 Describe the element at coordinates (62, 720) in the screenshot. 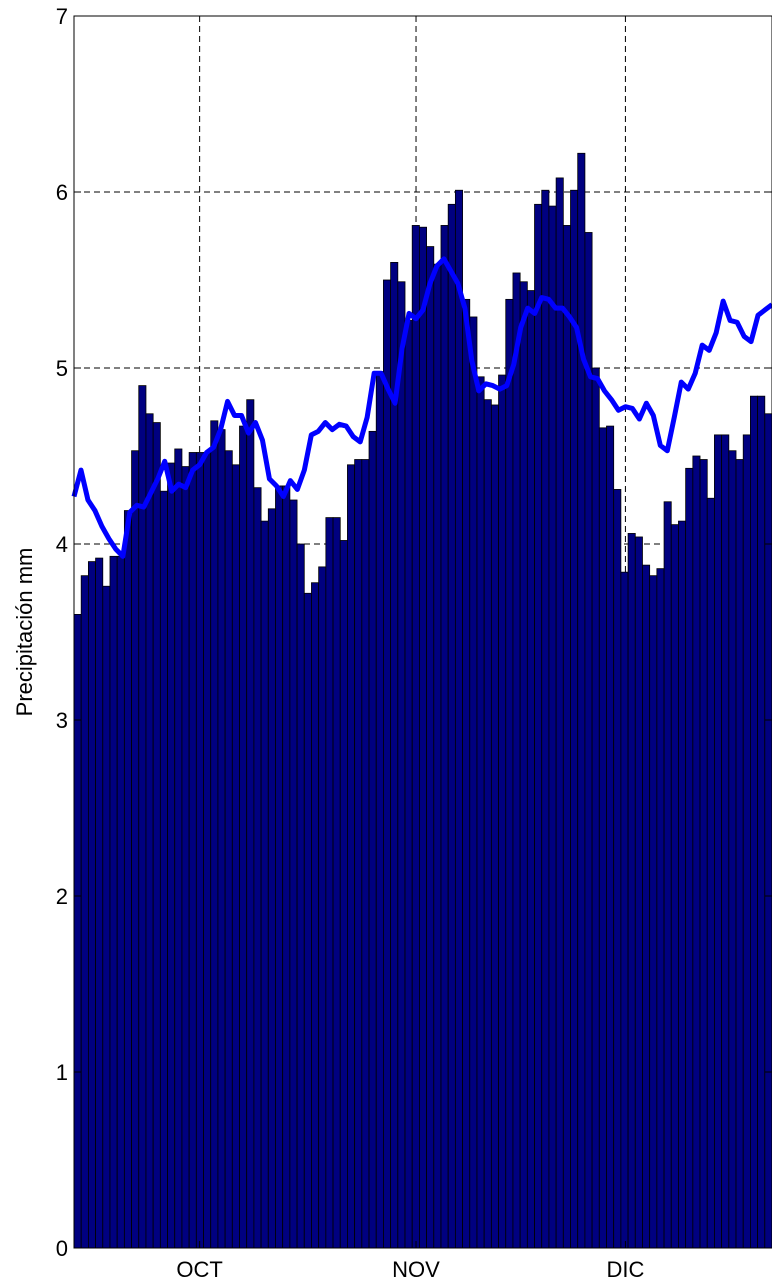

I see `y-tick-label: 3` at that location.